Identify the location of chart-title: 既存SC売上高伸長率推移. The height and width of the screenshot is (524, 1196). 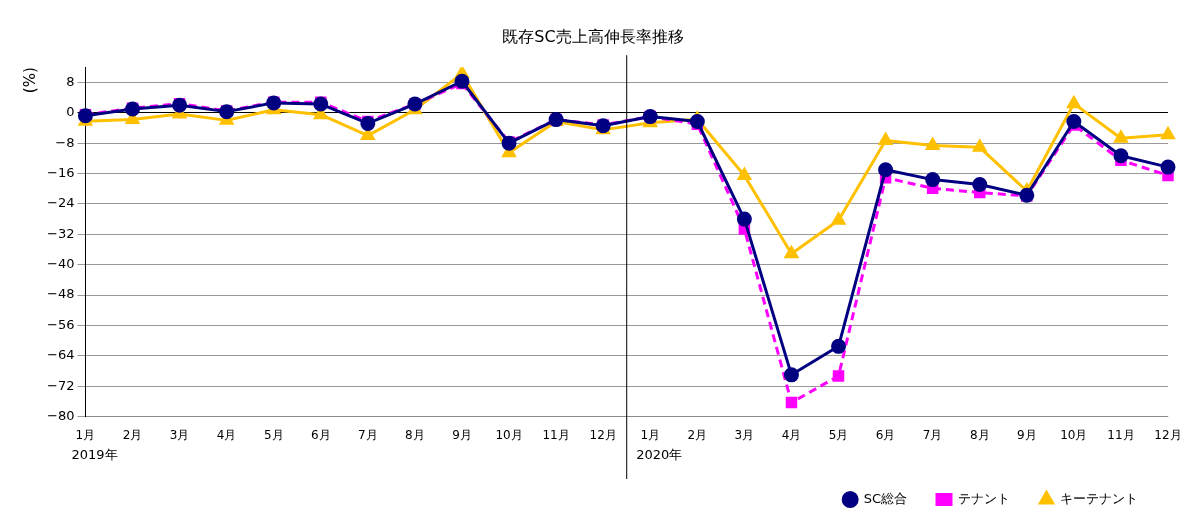
(593, 36).